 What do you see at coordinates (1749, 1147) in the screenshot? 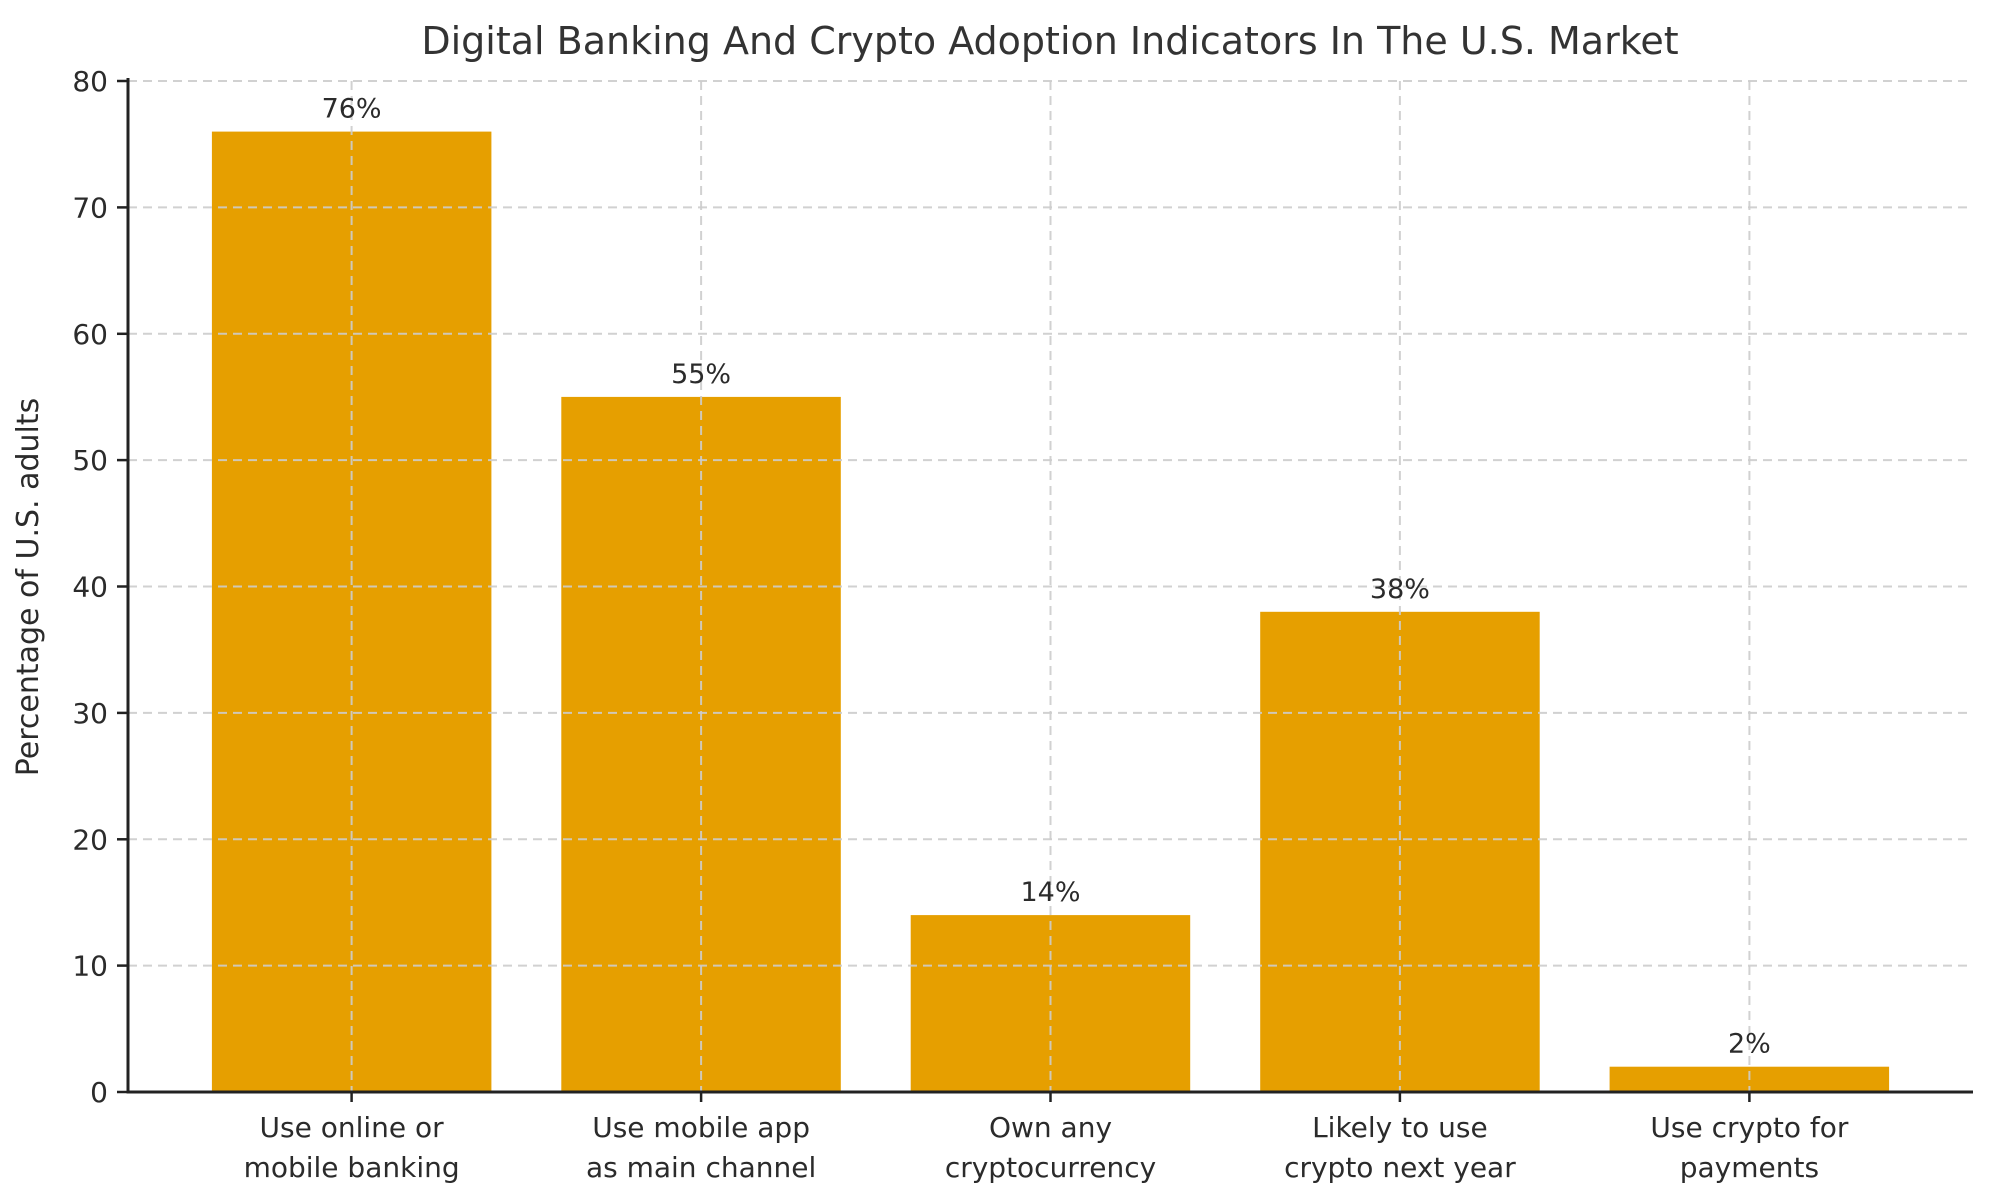
I see `x-tick-label-4: Use crypto for payments` at bounding box center [1749, 1147].